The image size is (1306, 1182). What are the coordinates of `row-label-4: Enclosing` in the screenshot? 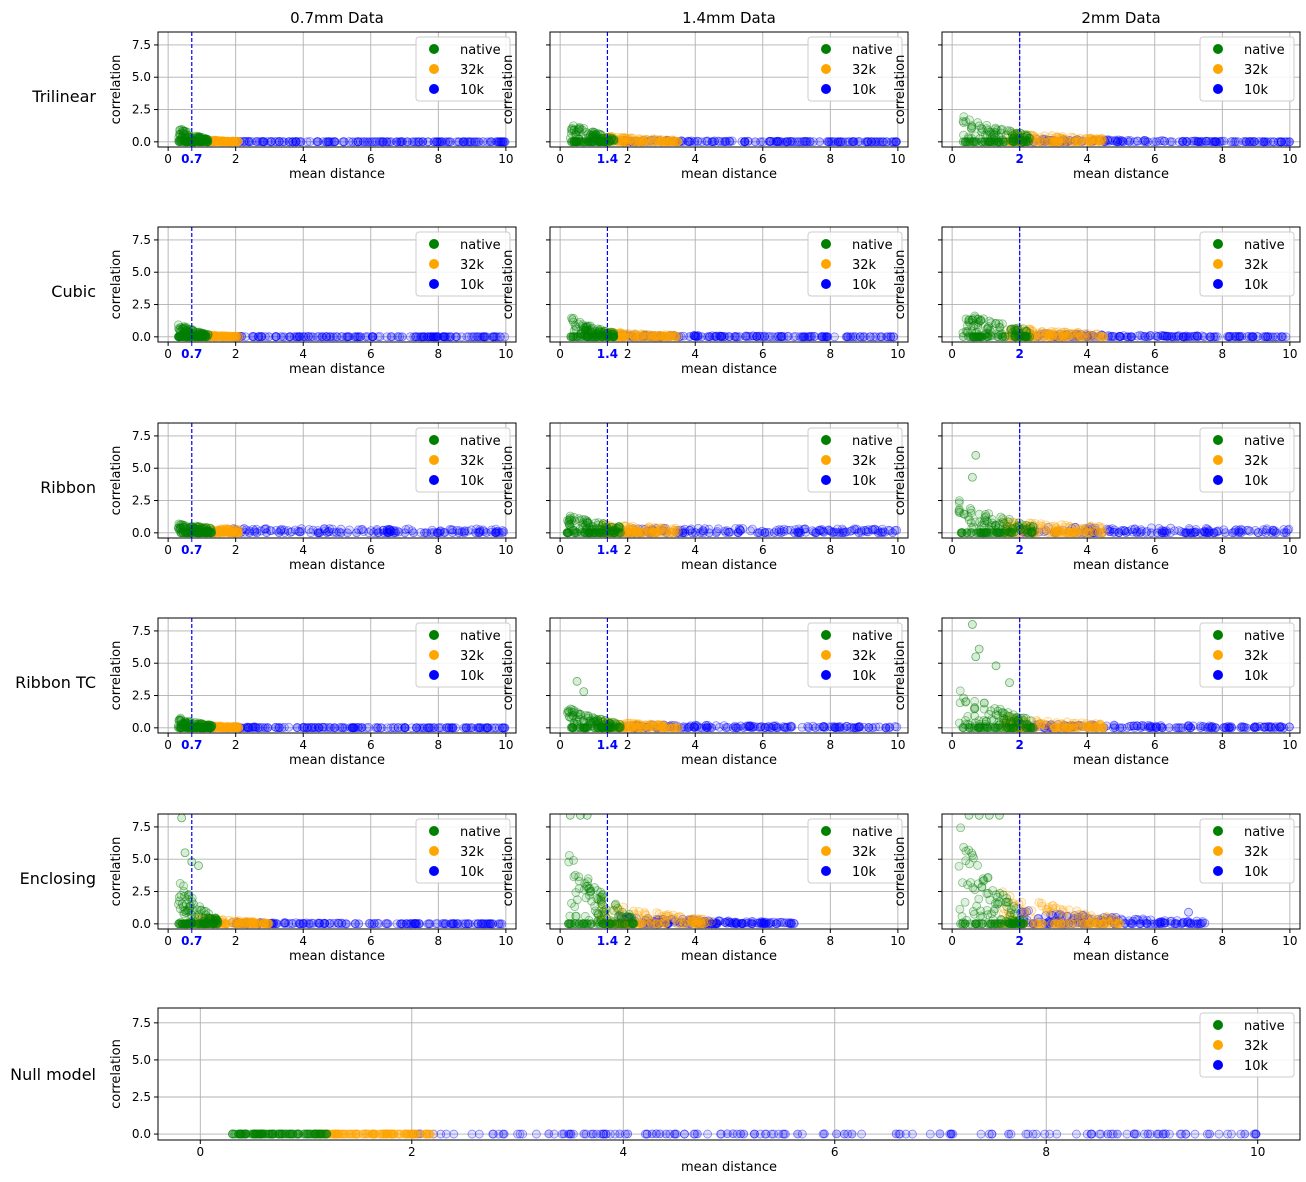 It's located at (58, 878).